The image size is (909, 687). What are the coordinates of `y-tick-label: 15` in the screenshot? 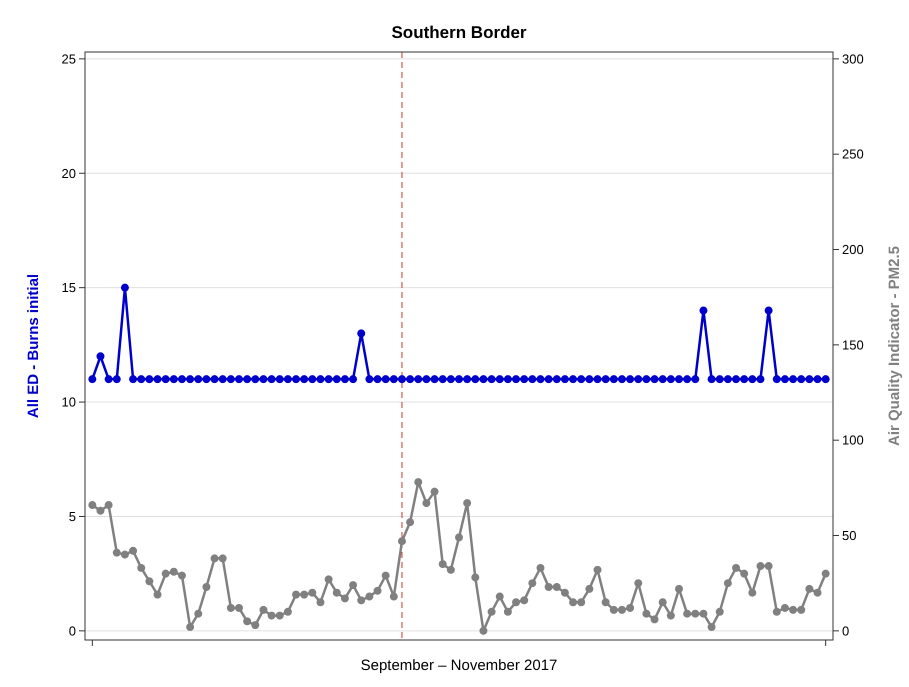 It's located at (69, 288).